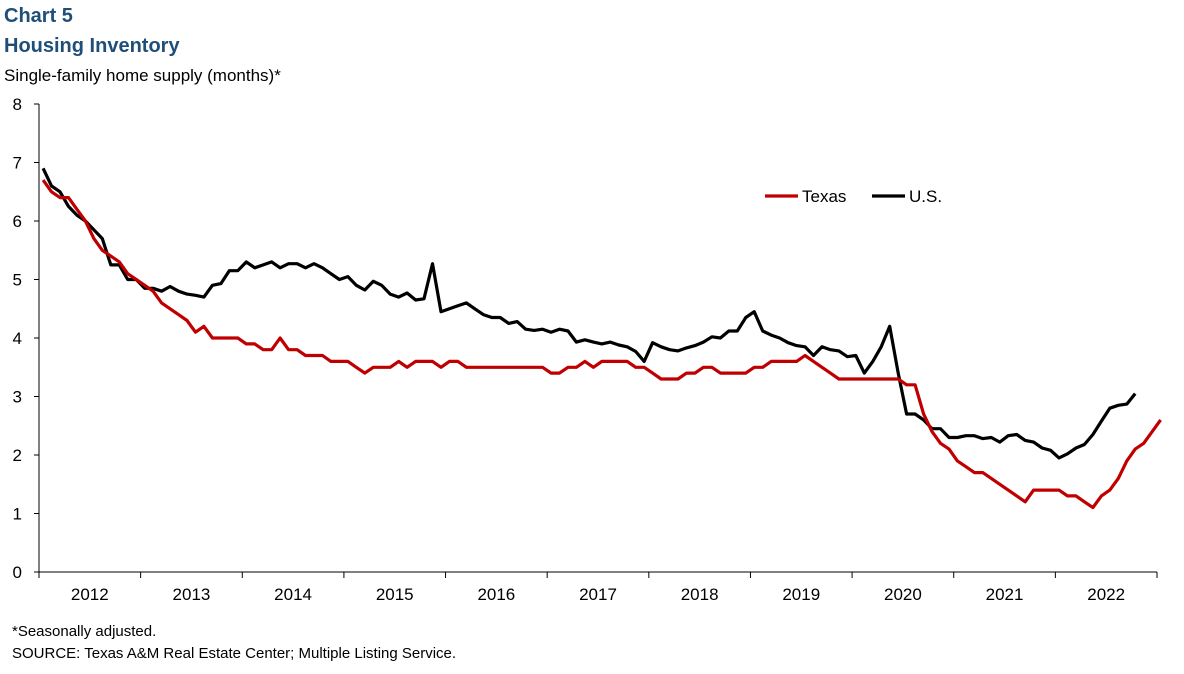 Image resolution: width=1184 pixels, height=674 pixels. Describe the element at coordinates (38, 16) in the screenshot. I see `chart-number: Chart 5` at that location.